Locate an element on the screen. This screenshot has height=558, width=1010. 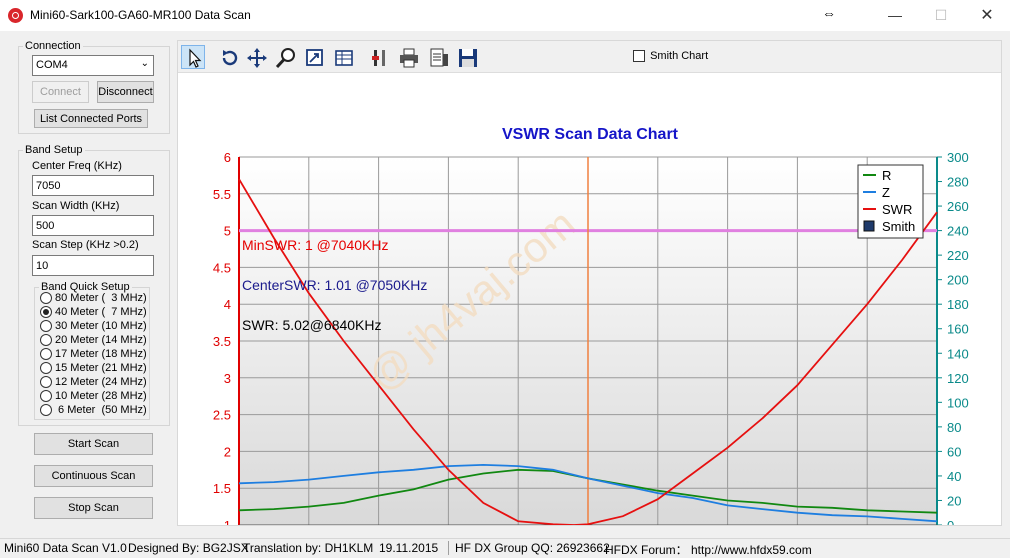
y-left-tick-label: 5.5 is located at coordinates (222, 194).